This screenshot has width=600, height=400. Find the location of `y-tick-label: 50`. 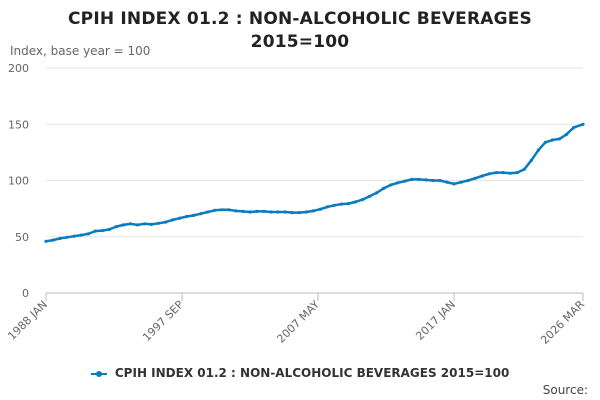

y-tick-label: 50 is located at coordinates (22, 237).